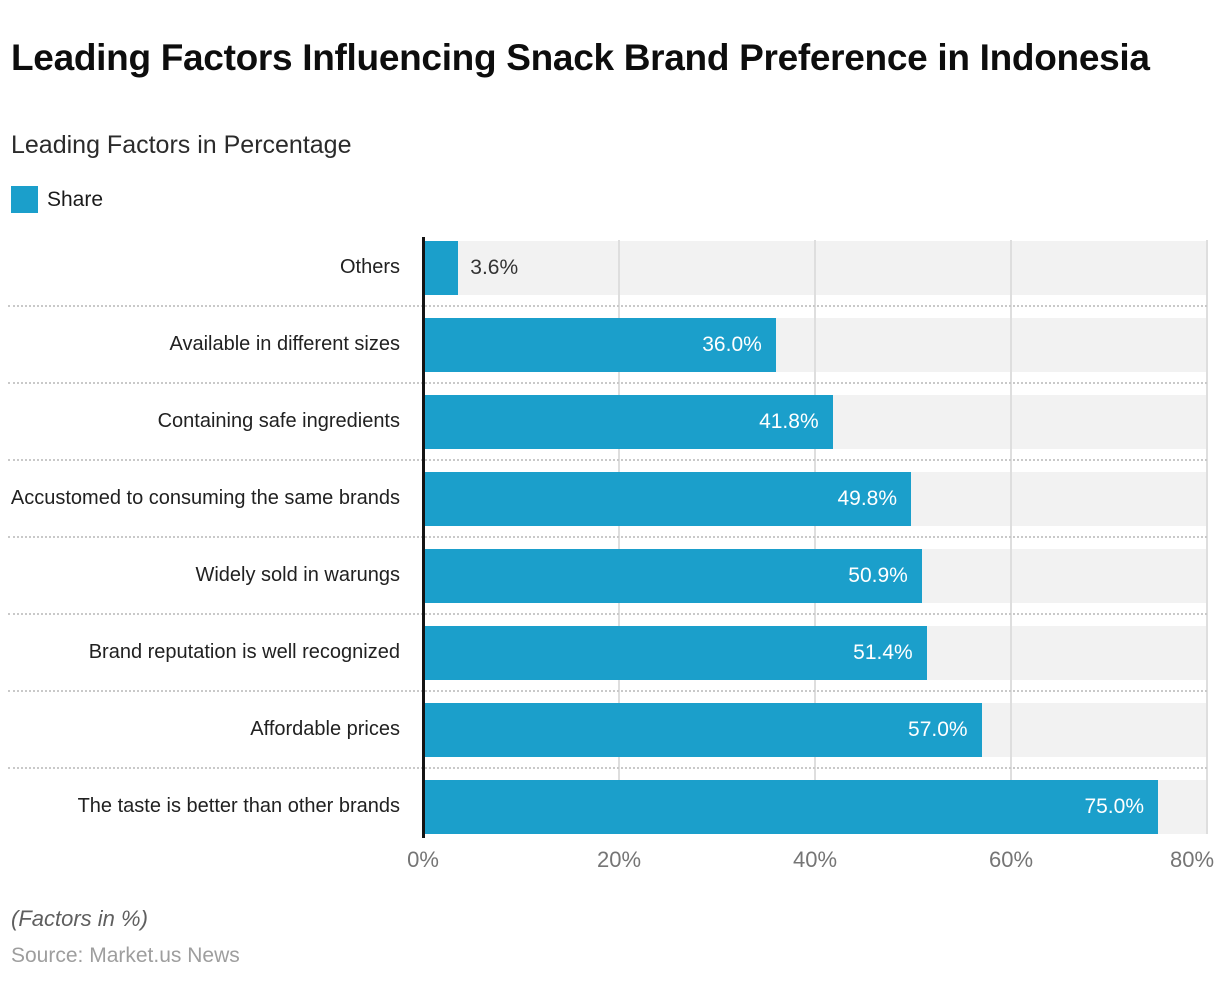 This screenshot has width=1220, height=982. What do you see at coordinates (867, 498) in the screenshot?
I see `bar-value-label: 49.8%` at bounding box center [867, 498].